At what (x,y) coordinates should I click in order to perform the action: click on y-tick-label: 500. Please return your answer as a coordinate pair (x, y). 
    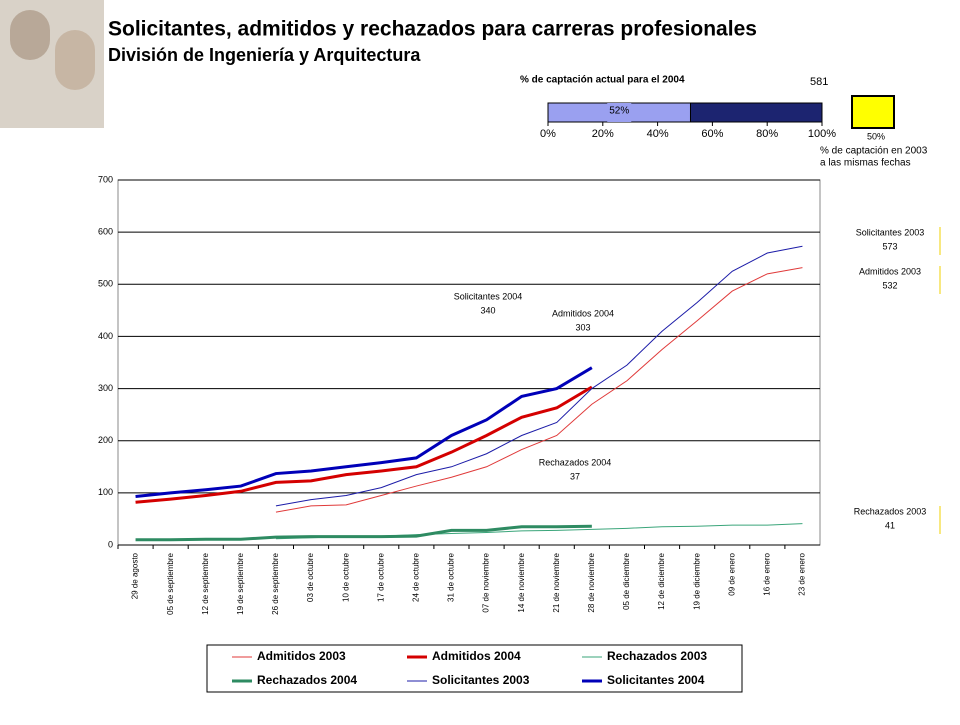
    Looking at the image, I should click on (105, 284).